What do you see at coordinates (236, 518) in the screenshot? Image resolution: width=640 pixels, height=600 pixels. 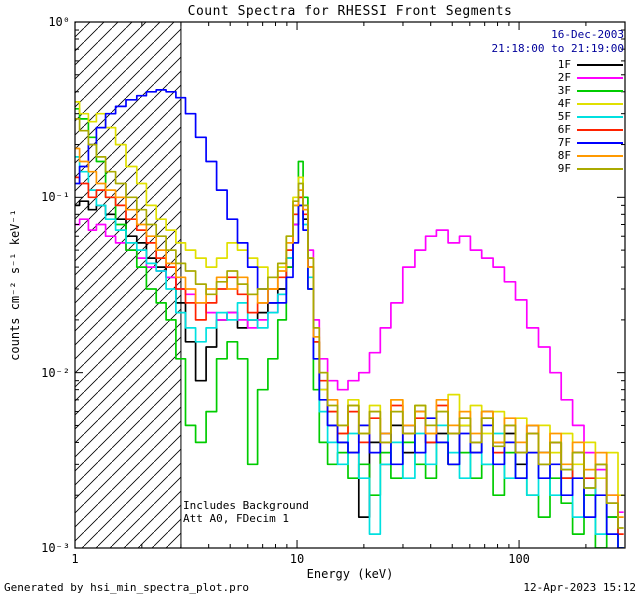 I see `annotation-attenuator-state: Att A0, FDecim 1` at bounding box center [236, 518].